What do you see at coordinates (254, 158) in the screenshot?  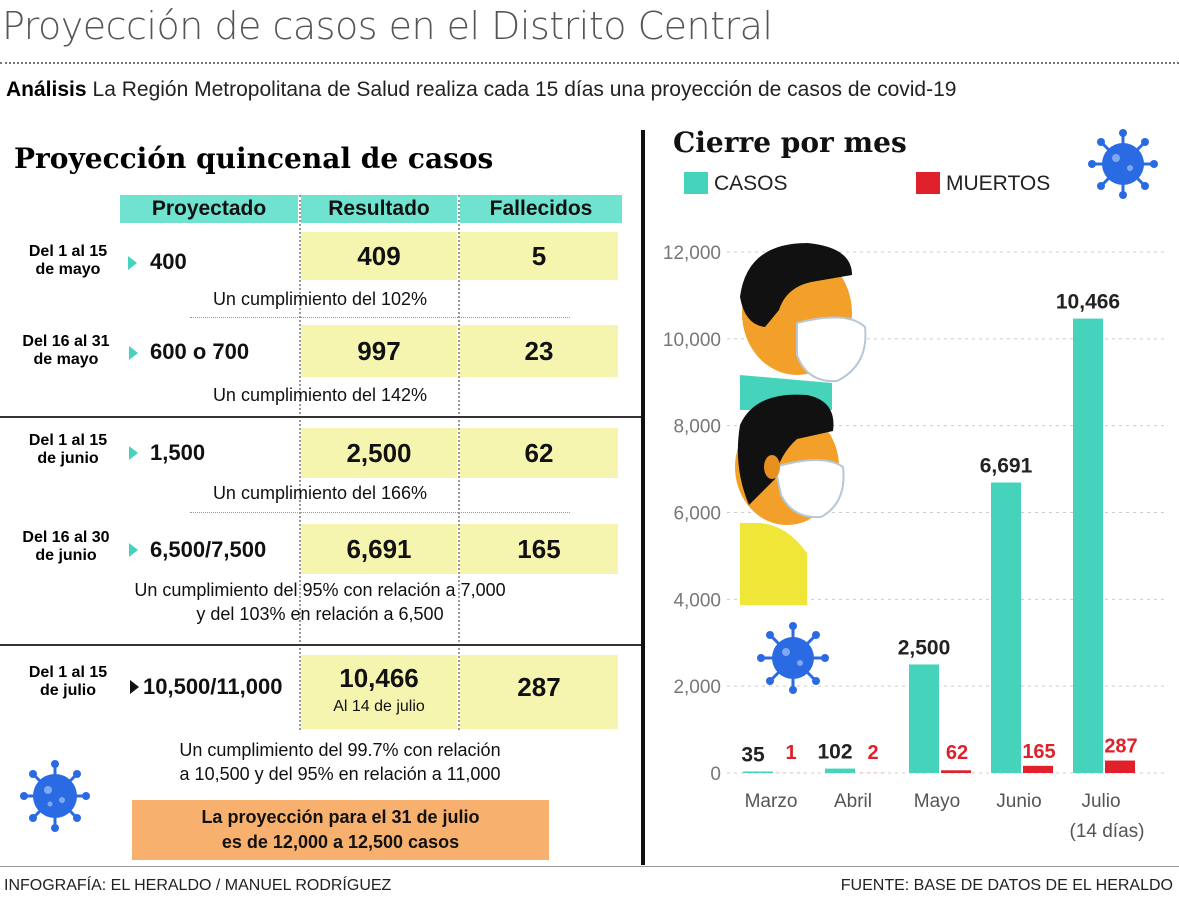 I see `left-panel-title: Proyección quincenal de casos` at bounding box center [254, 158].